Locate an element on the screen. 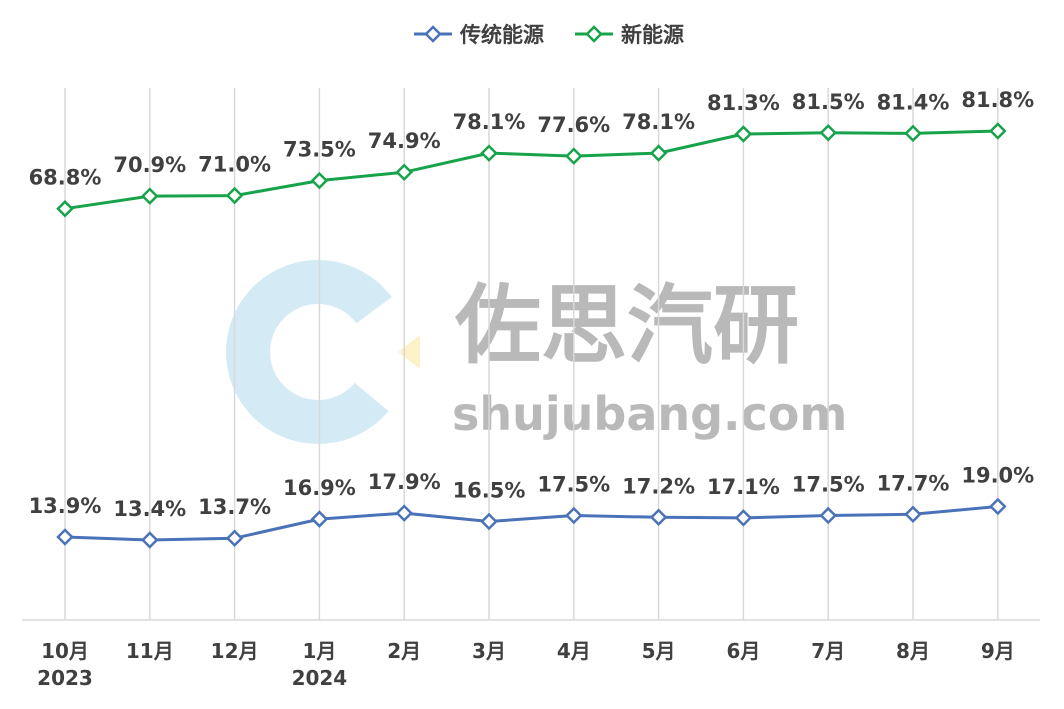 The image size is (1064, 709). data-label: 16.5% is located at coordinates (489, 490).